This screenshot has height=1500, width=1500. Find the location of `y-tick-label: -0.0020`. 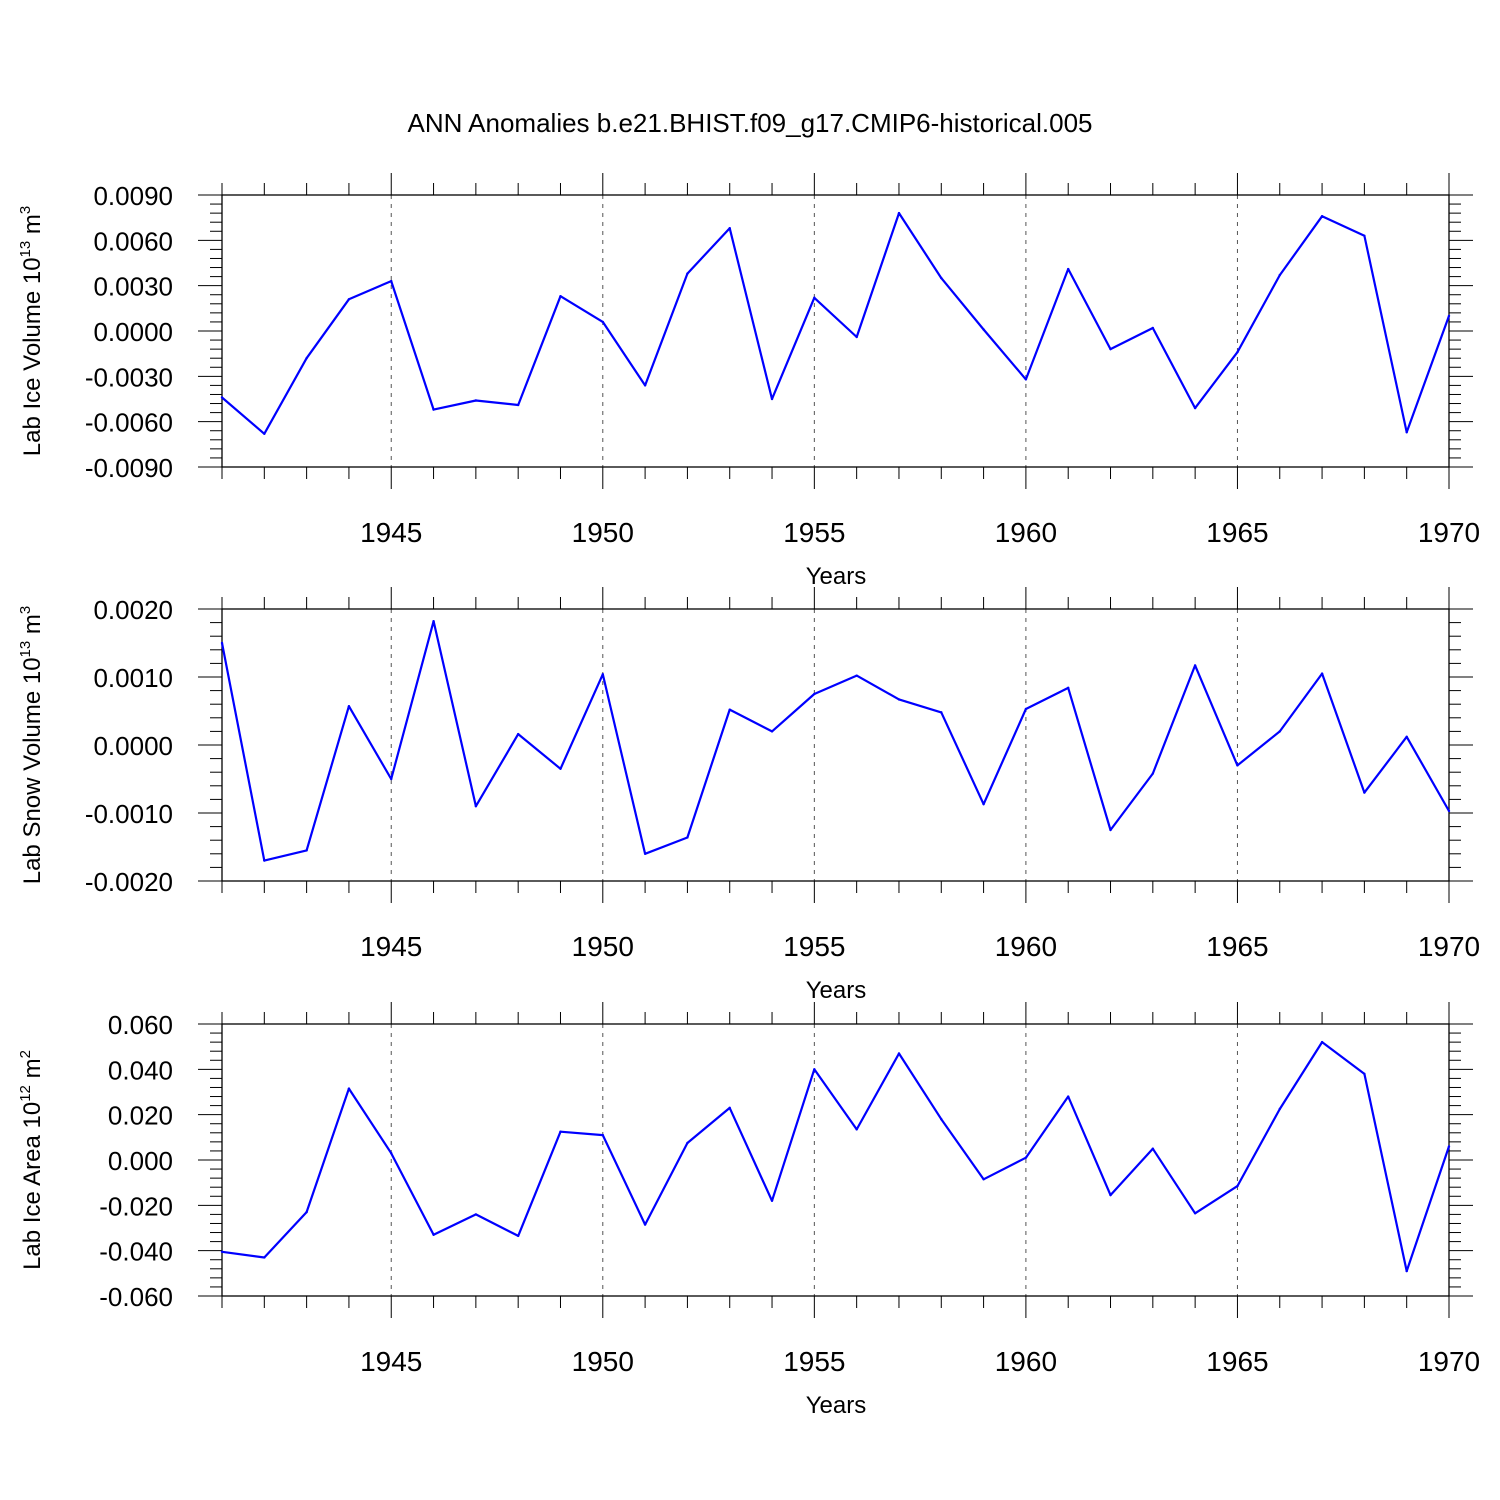

y-tick-label: -0.0020 is located at coordinates (129, 882).